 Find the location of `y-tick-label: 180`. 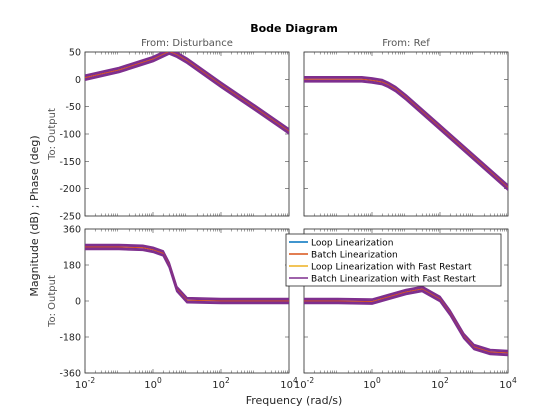

y-tick-label: 180 is located at coordinates (72, 266).